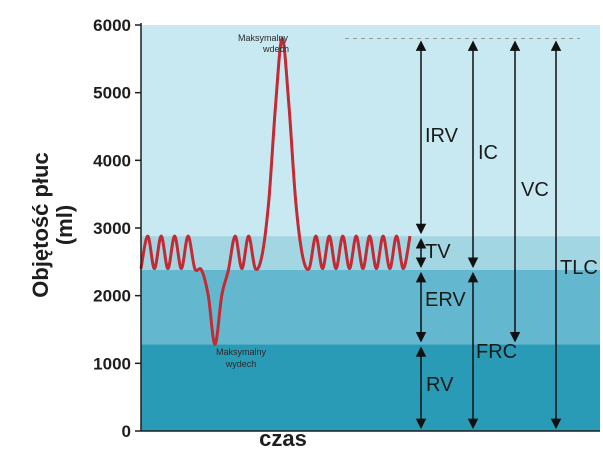 The height and width of the screenshot is (450, 603). What do you see at coordinates (112, 160) in the screenshot?
I see `y-tick-label: 4000` at bounding box center [112, 160].